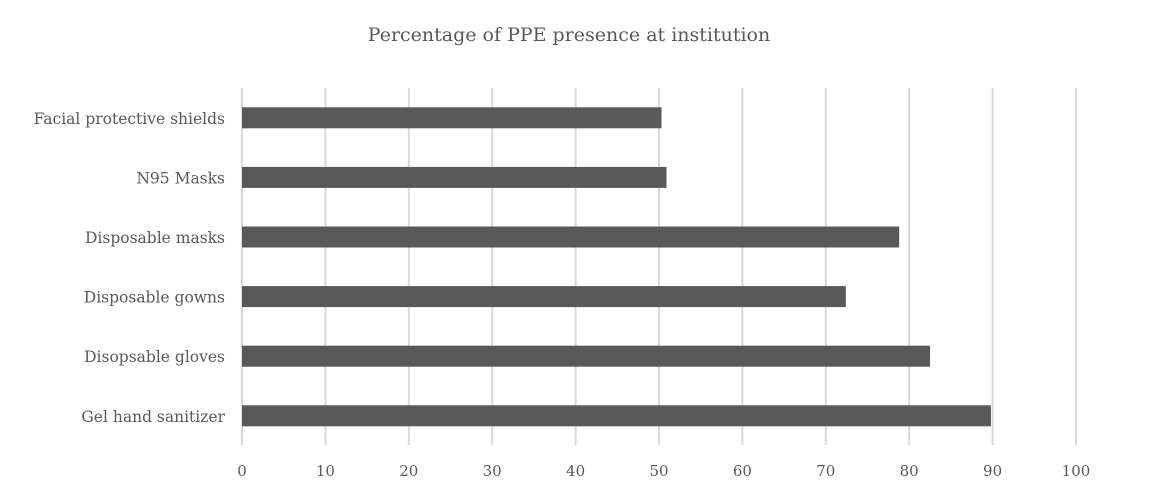  I want to click on x-tick-label: 70, so click(825, 471).